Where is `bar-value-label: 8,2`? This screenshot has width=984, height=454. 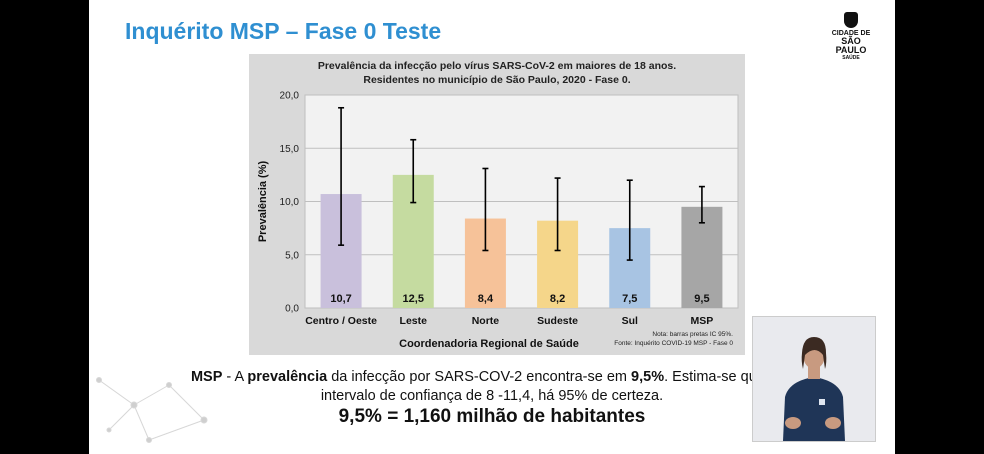 bar-value-label: 8,2 is located at coordinates (557, 299).